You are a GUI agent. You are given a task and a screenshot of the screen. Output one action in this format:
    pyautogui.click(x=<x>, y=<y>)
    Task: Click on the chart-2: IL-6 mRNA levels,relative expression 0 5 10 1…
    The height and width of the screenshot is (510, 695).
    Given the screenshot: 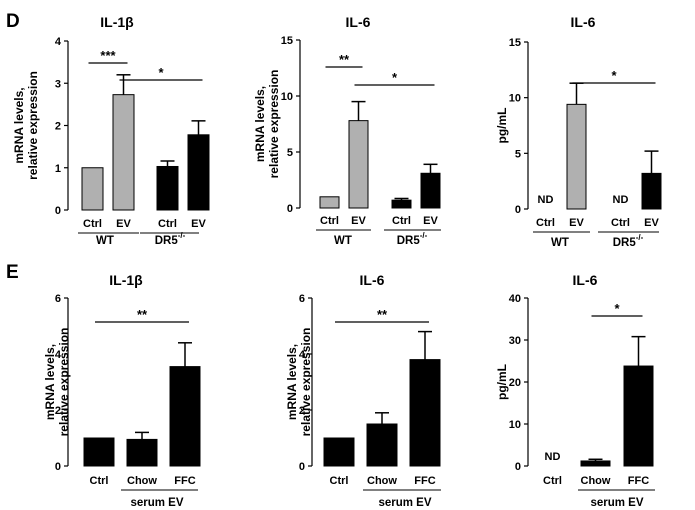 What is the action you would take?
    pyautogui.click(x=347, y=130)
    